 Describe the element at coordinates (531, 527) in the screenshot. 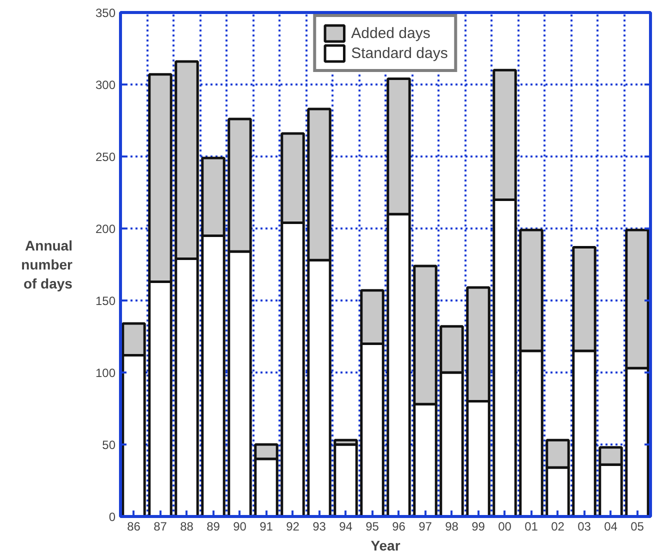

I see `x-tick-label: 01` at that location.